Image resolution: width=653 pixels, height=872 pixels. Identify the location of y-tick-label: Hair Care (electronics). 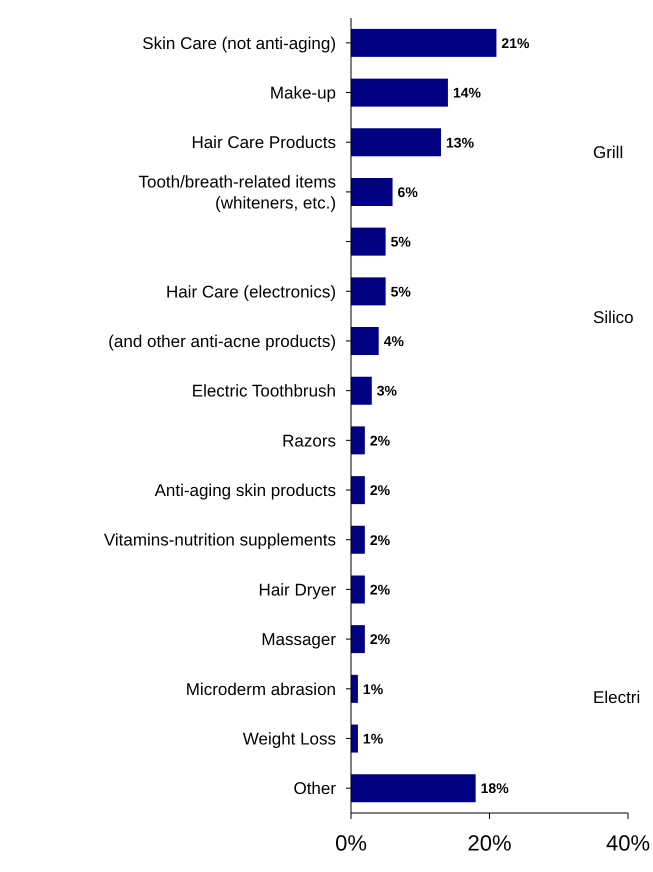
(251, 291).